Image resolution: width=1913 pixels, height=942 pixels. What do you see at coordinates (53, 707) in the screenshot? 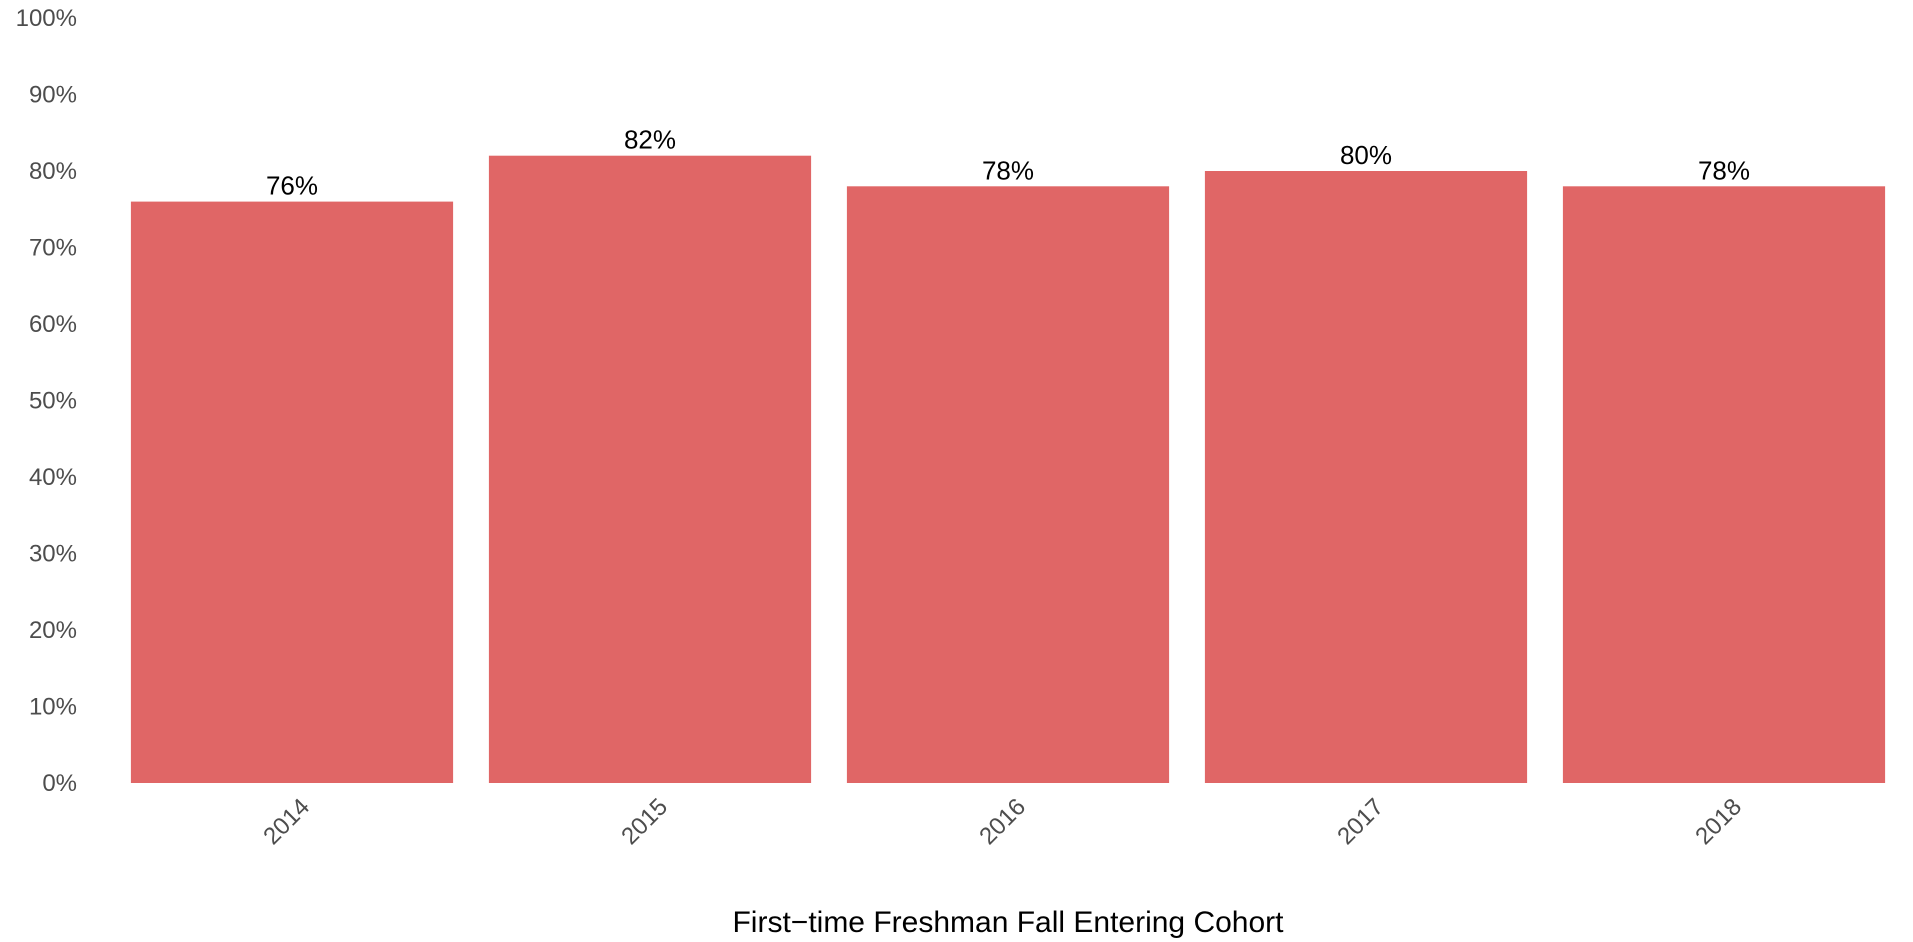
I see `y-tick-label: 10%` at bounding box center [53, 707].